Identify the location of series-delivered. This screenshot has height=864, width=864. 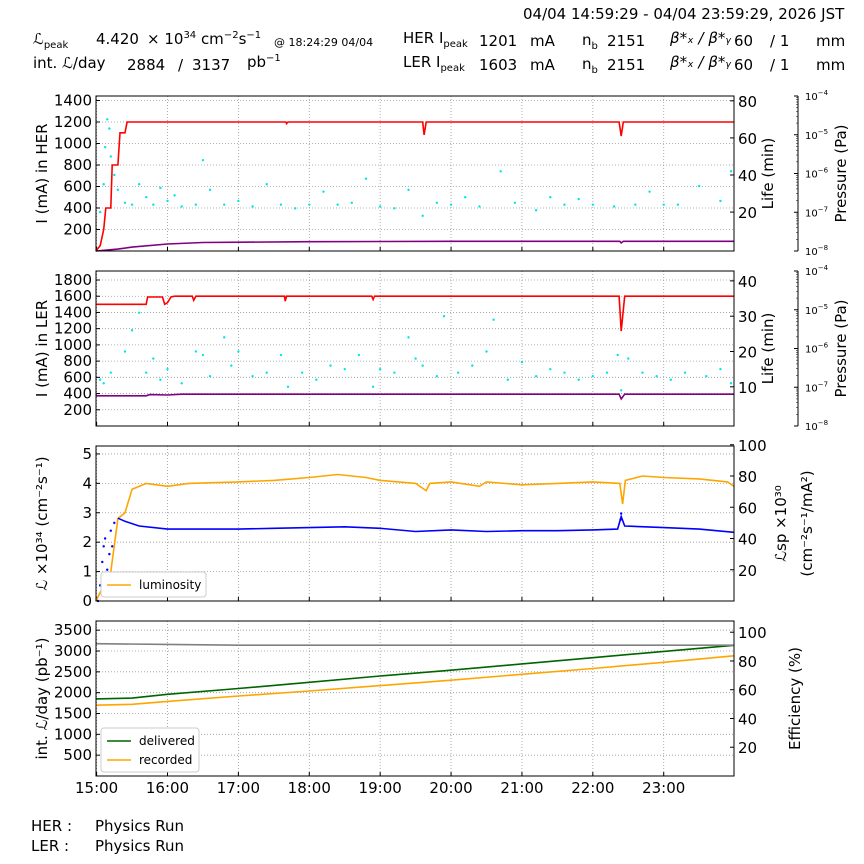
(414, 672).